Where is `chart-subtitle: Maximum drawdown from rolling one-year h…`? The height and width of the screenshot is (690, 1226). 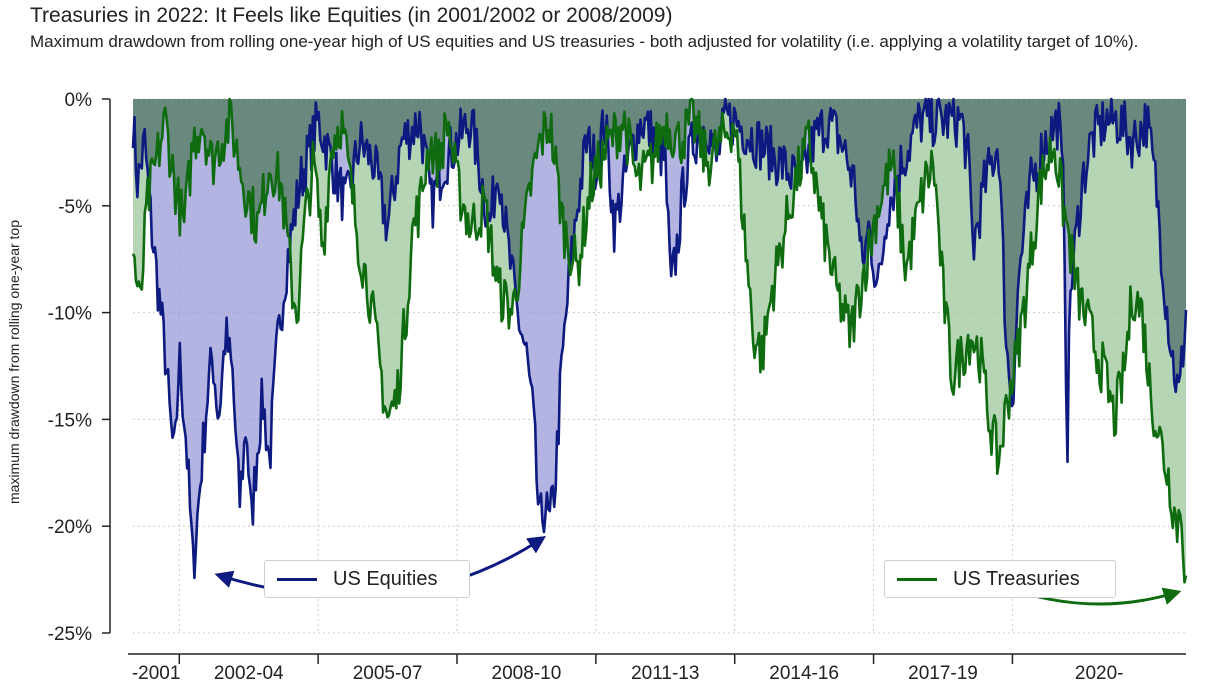
chart-subtitle: Maximum drawdown from rolling one-year h… is located at coordinates (584, 41).